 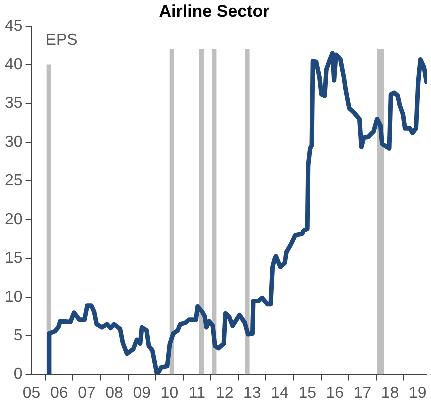 I want to click on y-tick-label: 0, so click(x=18, y=375).